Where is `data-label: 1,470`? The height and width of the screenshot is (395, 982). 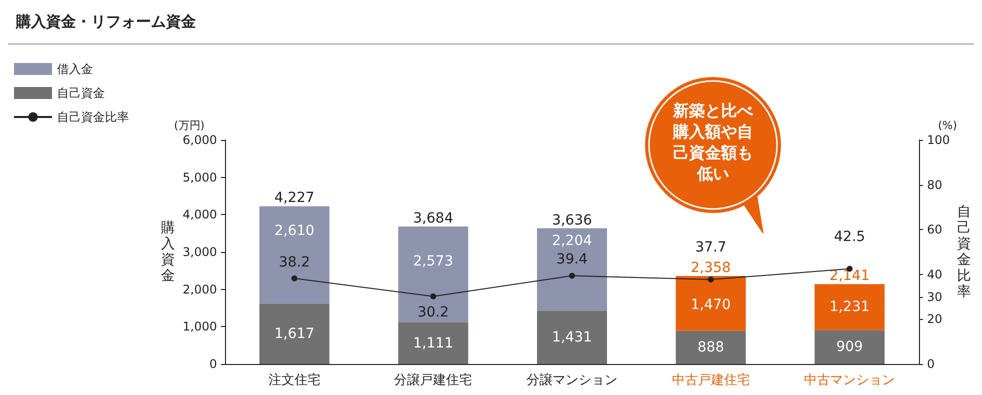
data-label: 1,470 is located at coordinates (710, 305).